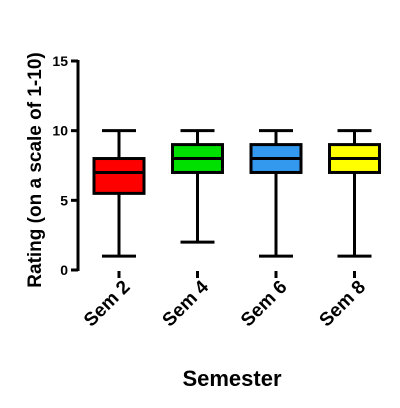 The height and width of the screenshot is (408, 400). Describe the element at coordinates (107, 304) in the screenshot. I see `x-tick-label: Sem 2` at that location.